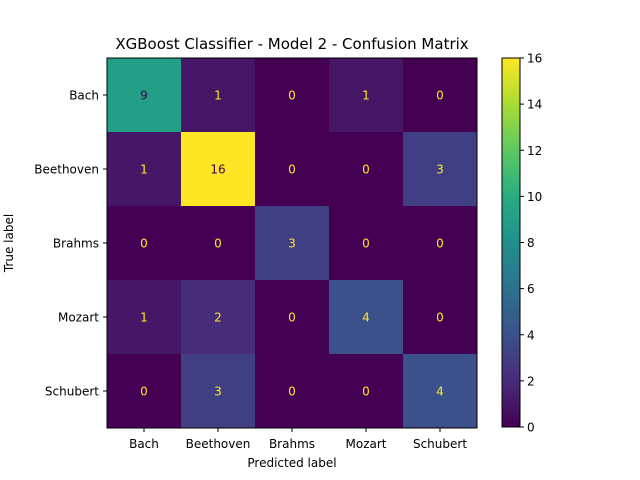  I want to click on x-tick-label: Beethoven, so click(218, 444).